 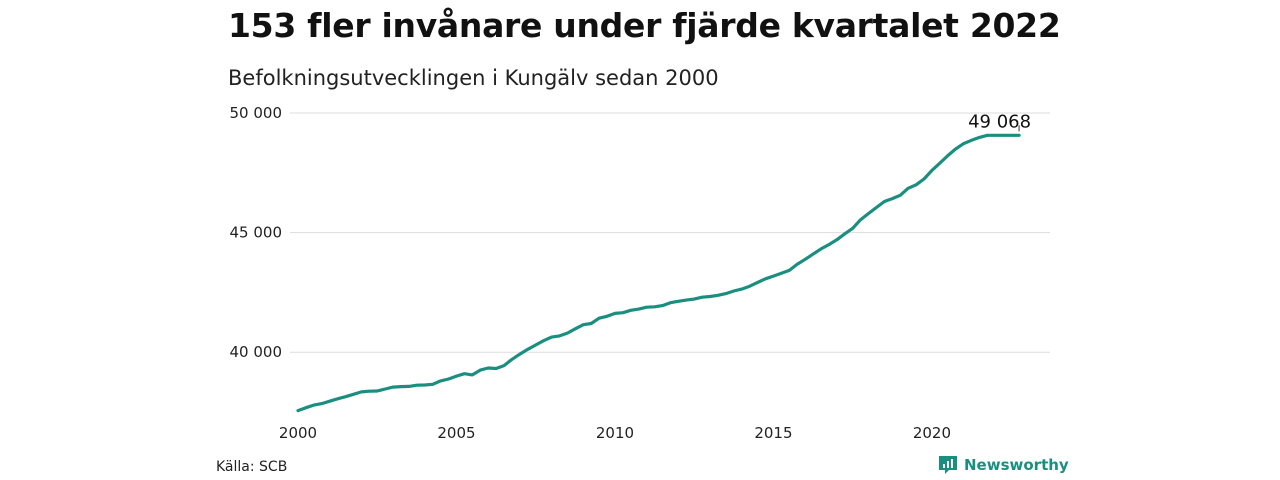 What do you see at coordinates (298, 433) in the screenshot?
I see `x-tick-label: 2000` at bounding box center [298, 433].